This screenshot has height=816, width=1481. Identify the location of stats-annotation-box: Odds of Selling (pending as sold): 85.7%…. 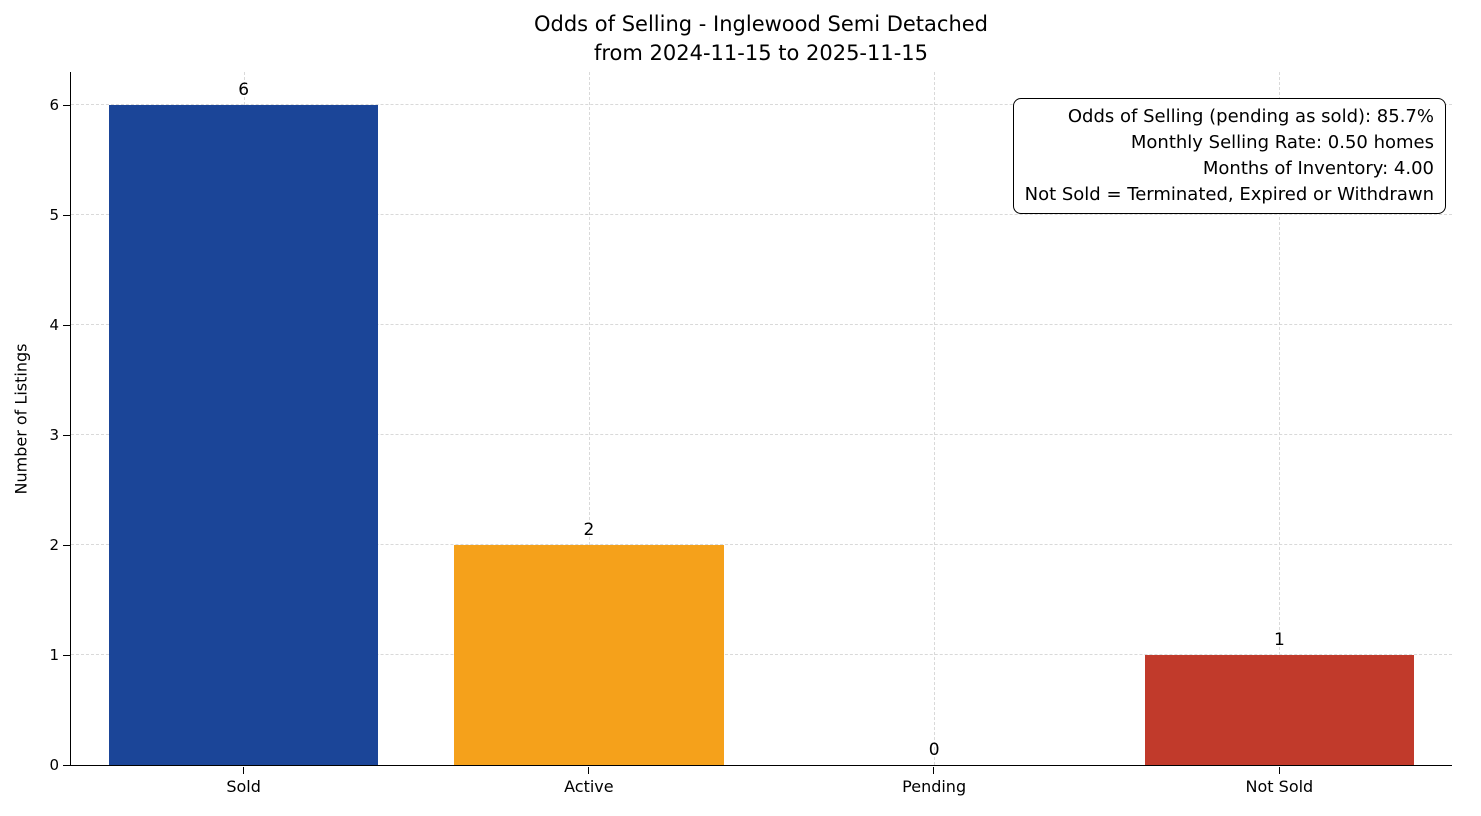
(1229, 156).